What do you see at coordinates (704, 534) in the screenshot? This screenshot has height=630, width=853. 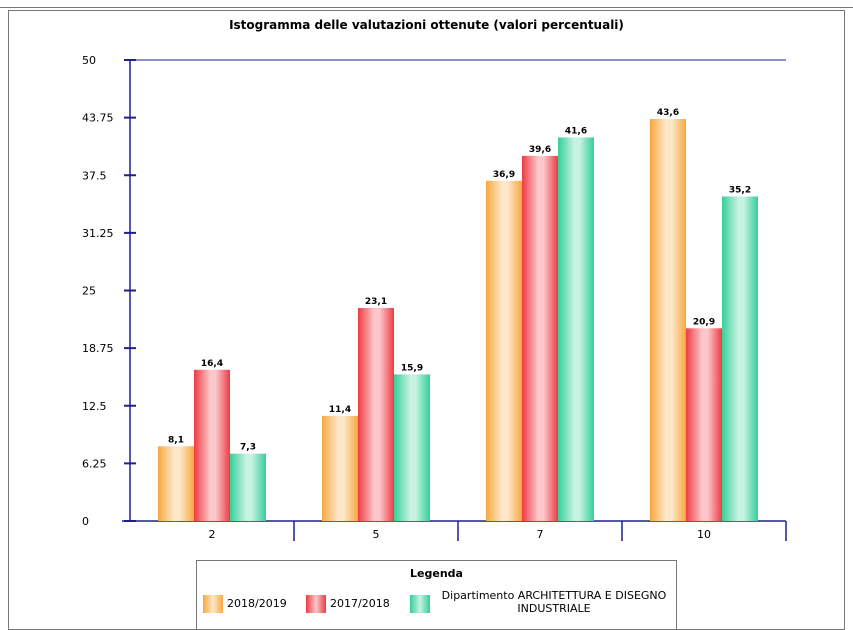 I see `x-tick-label: 10` at bounding box center [704, 534].